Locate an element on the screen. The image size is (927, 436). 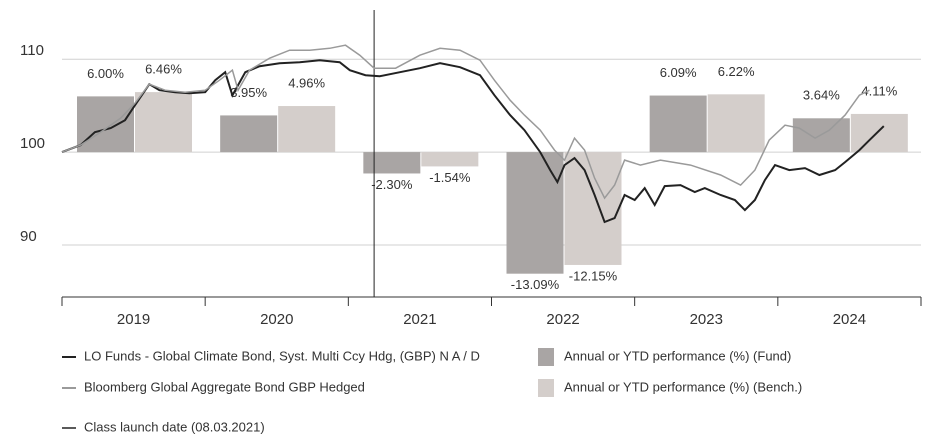
bar-label: -12.15% is located at coordinates (593, 275).